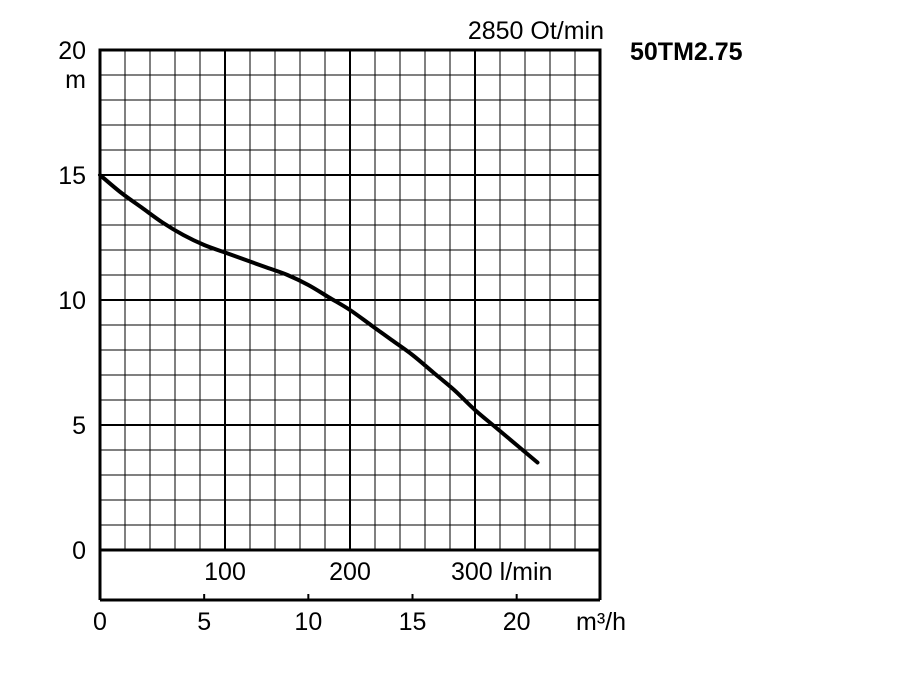 This screenshot has width=900, height=700. What do you see at coordinates (686, 52) in the screenshot?
I see `model-label: 50TM2.75` at bounding box center [686, 52].